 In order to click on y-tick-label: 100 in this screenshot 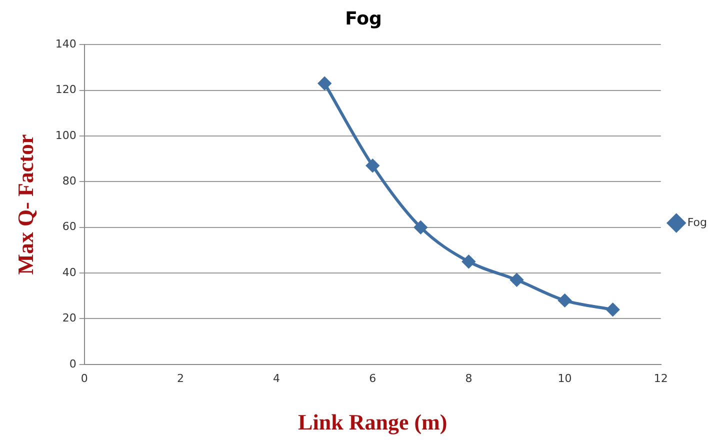, I will do `click(65, 135)`.